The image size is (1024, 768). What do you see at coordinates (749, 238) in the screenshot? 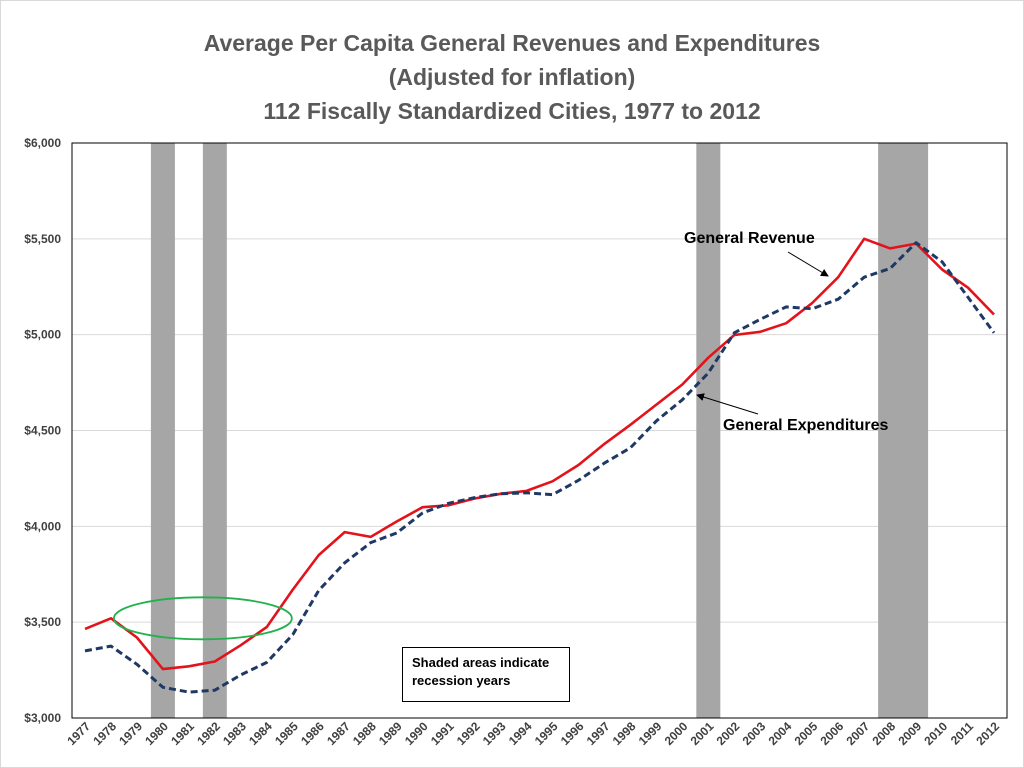
I see `annotation-general-revenue: General Revenue` at bounding box center [749, 238].